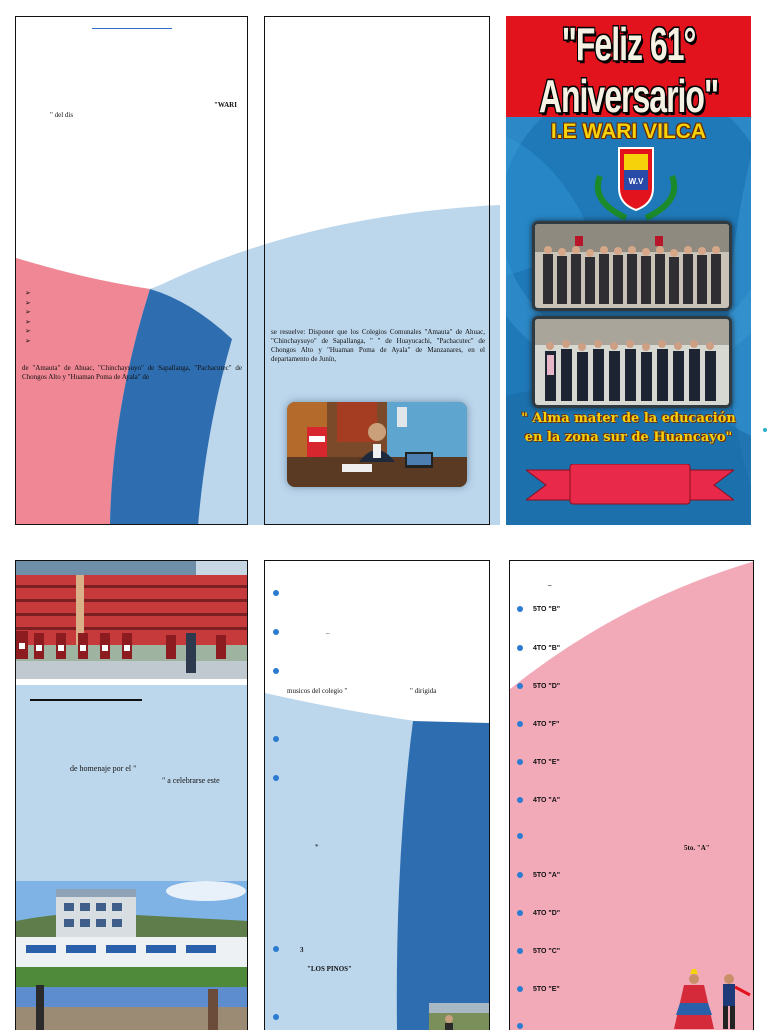  What do you see at coordinates (103, 768) in the screenshot?
I see `homenaje-text: de homenaje por el "` at bounding box center [103, 768].